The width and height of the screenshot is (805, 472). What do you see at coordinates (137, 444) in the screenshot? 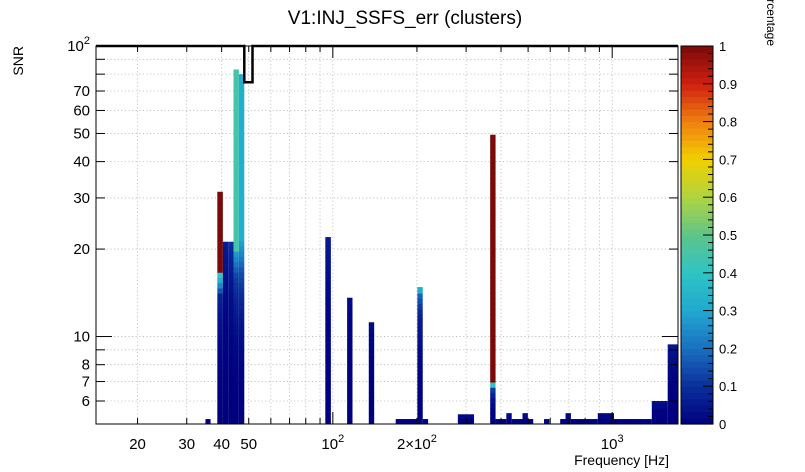
I see `x-tick-label: 20` at bounding box center [137, 444].